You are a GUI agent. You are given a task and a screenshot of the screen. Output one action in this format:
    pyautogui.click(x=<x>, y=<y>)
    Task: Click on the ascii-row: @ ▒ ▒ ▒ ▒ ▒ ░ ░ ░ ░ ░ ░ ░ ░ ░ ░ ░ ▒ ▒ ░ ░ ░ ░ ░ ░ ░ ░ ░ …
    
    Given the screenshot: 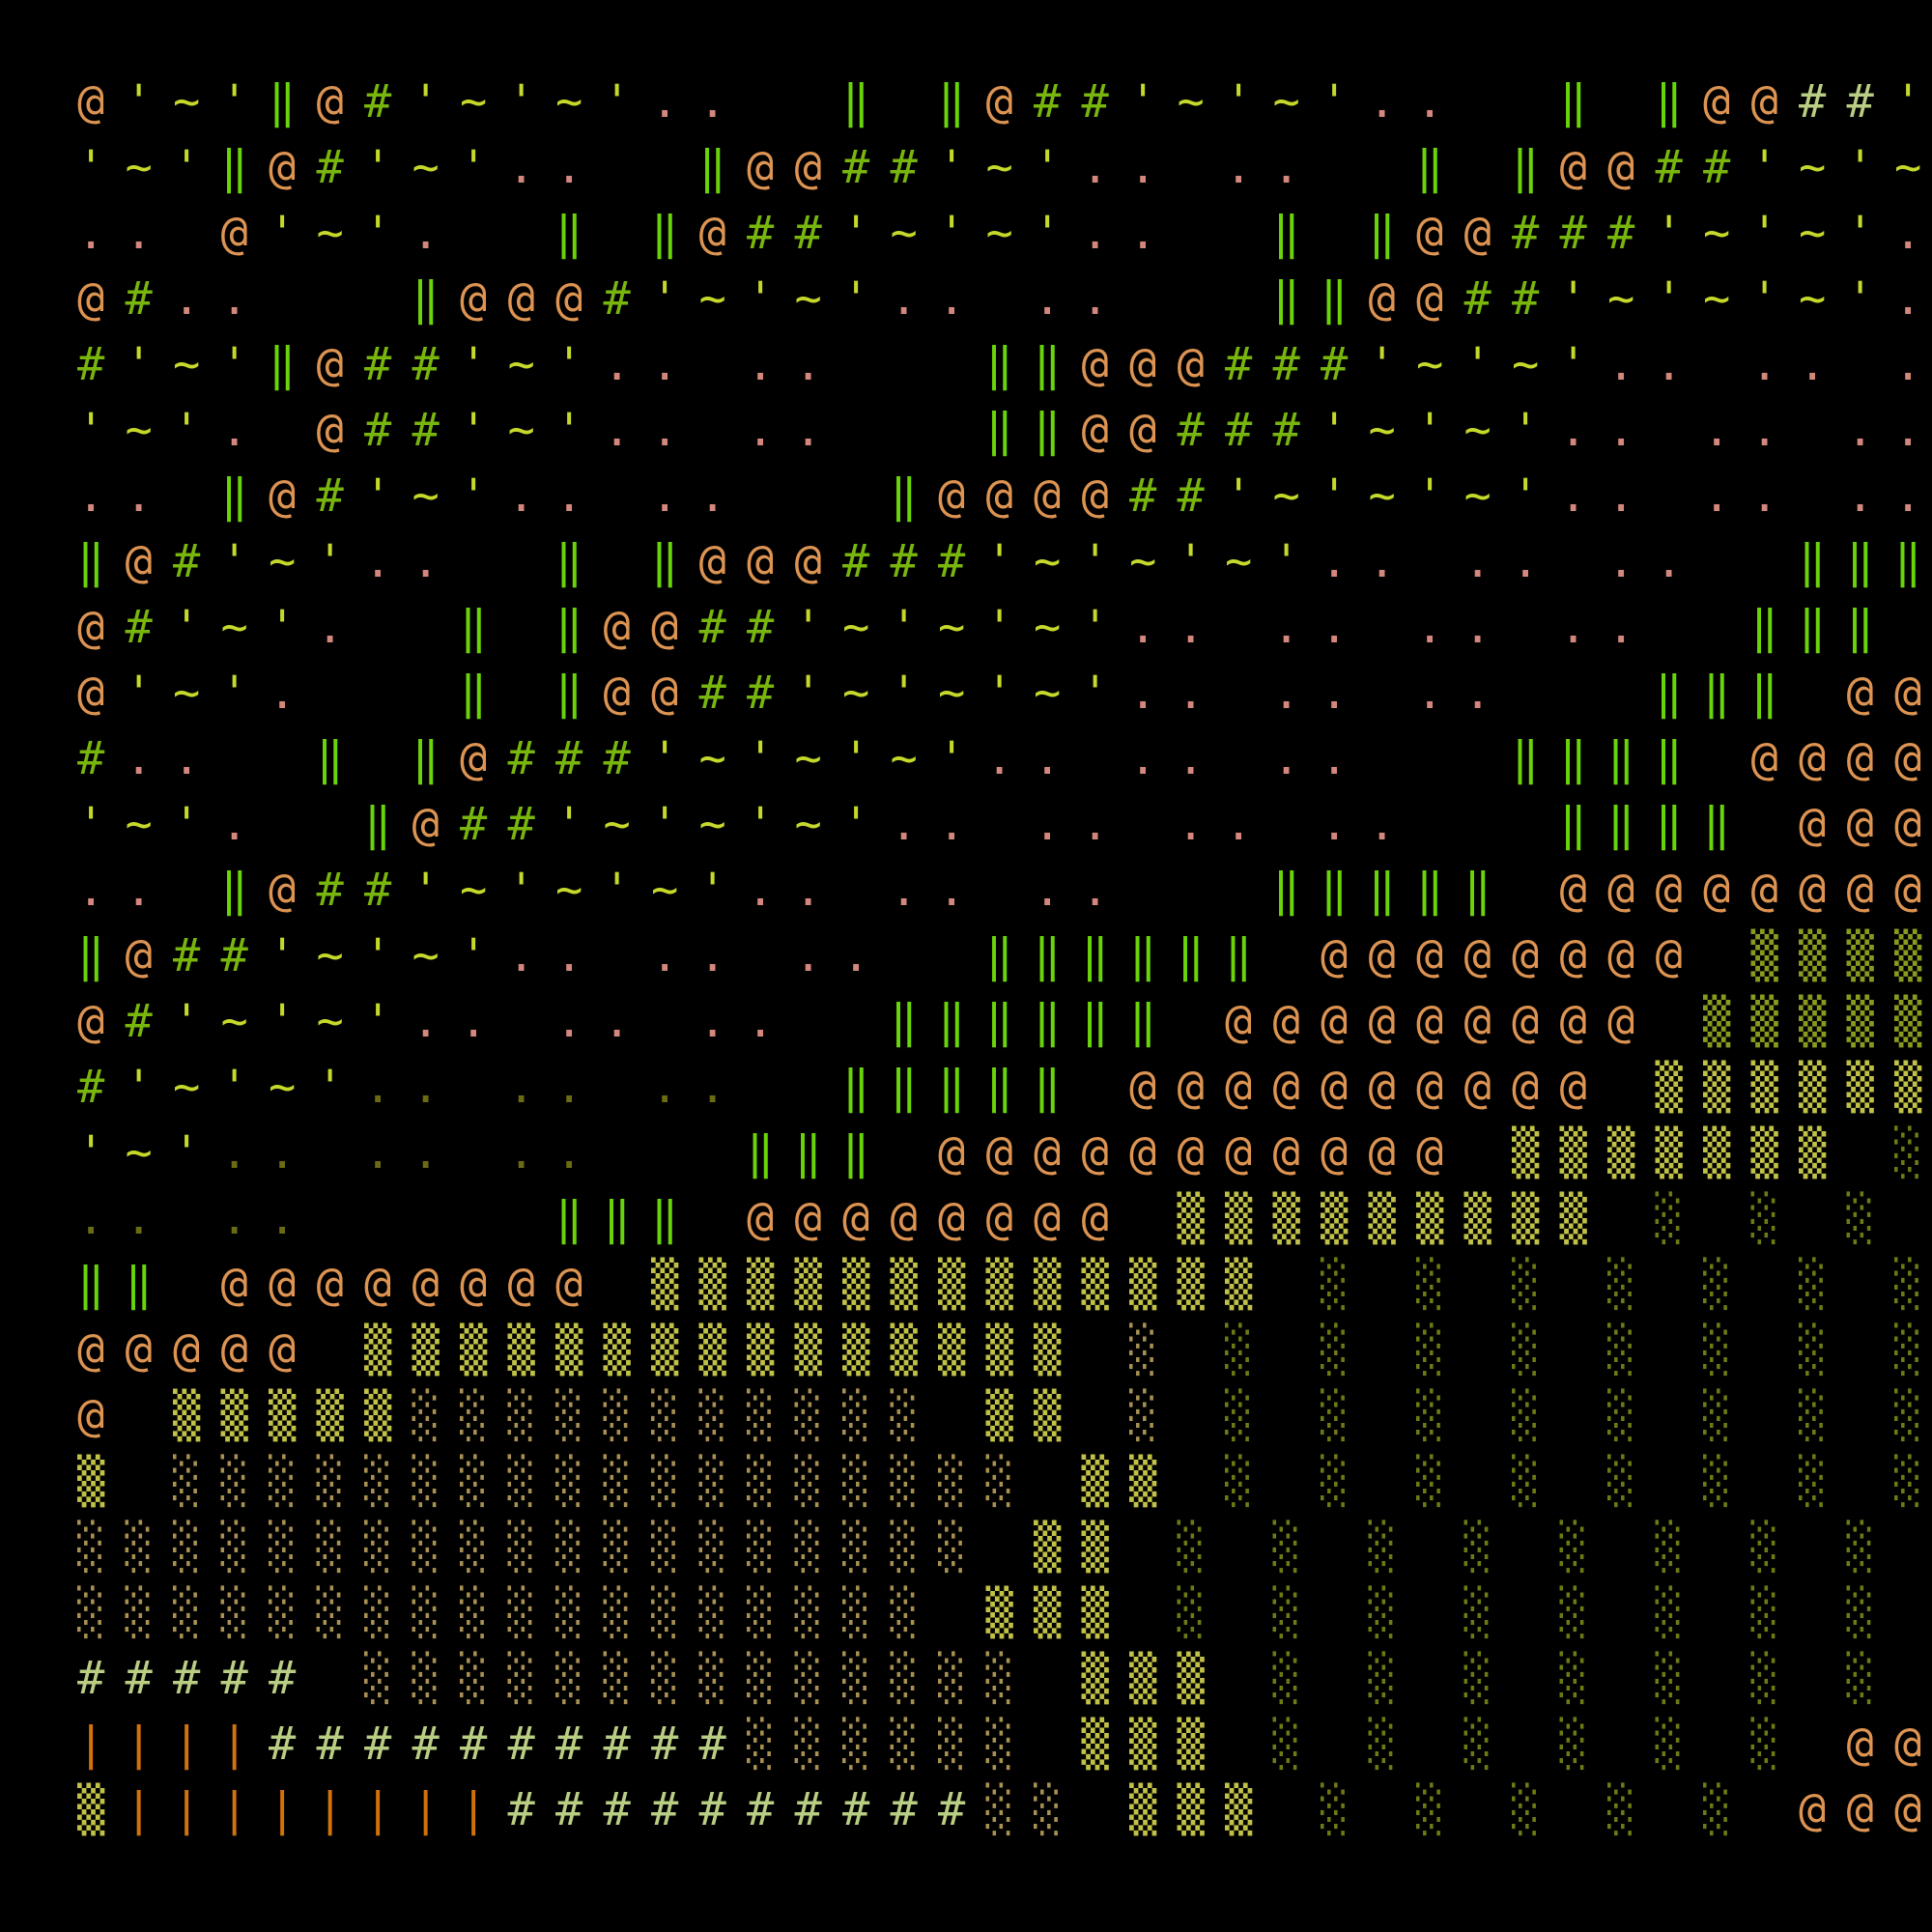 What is the action you would take?
    pyautogui.click(x=1005, y=1416)
    